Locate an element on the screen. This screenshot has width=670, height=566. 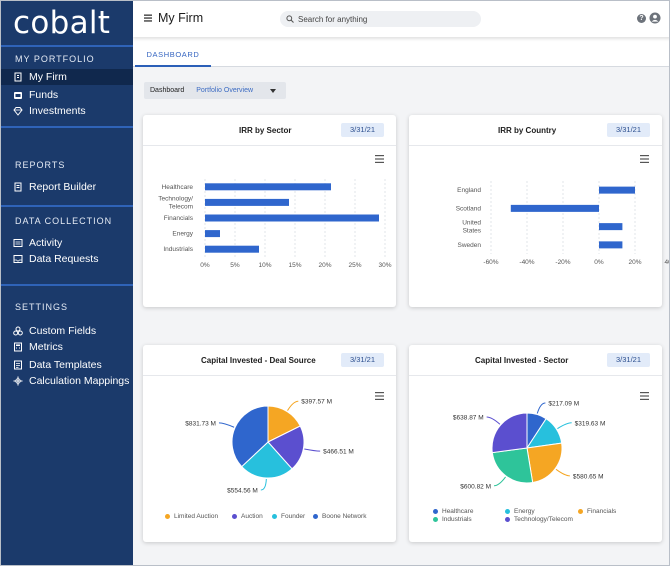
chevron-down-icon is located at coordinates (273, 91).